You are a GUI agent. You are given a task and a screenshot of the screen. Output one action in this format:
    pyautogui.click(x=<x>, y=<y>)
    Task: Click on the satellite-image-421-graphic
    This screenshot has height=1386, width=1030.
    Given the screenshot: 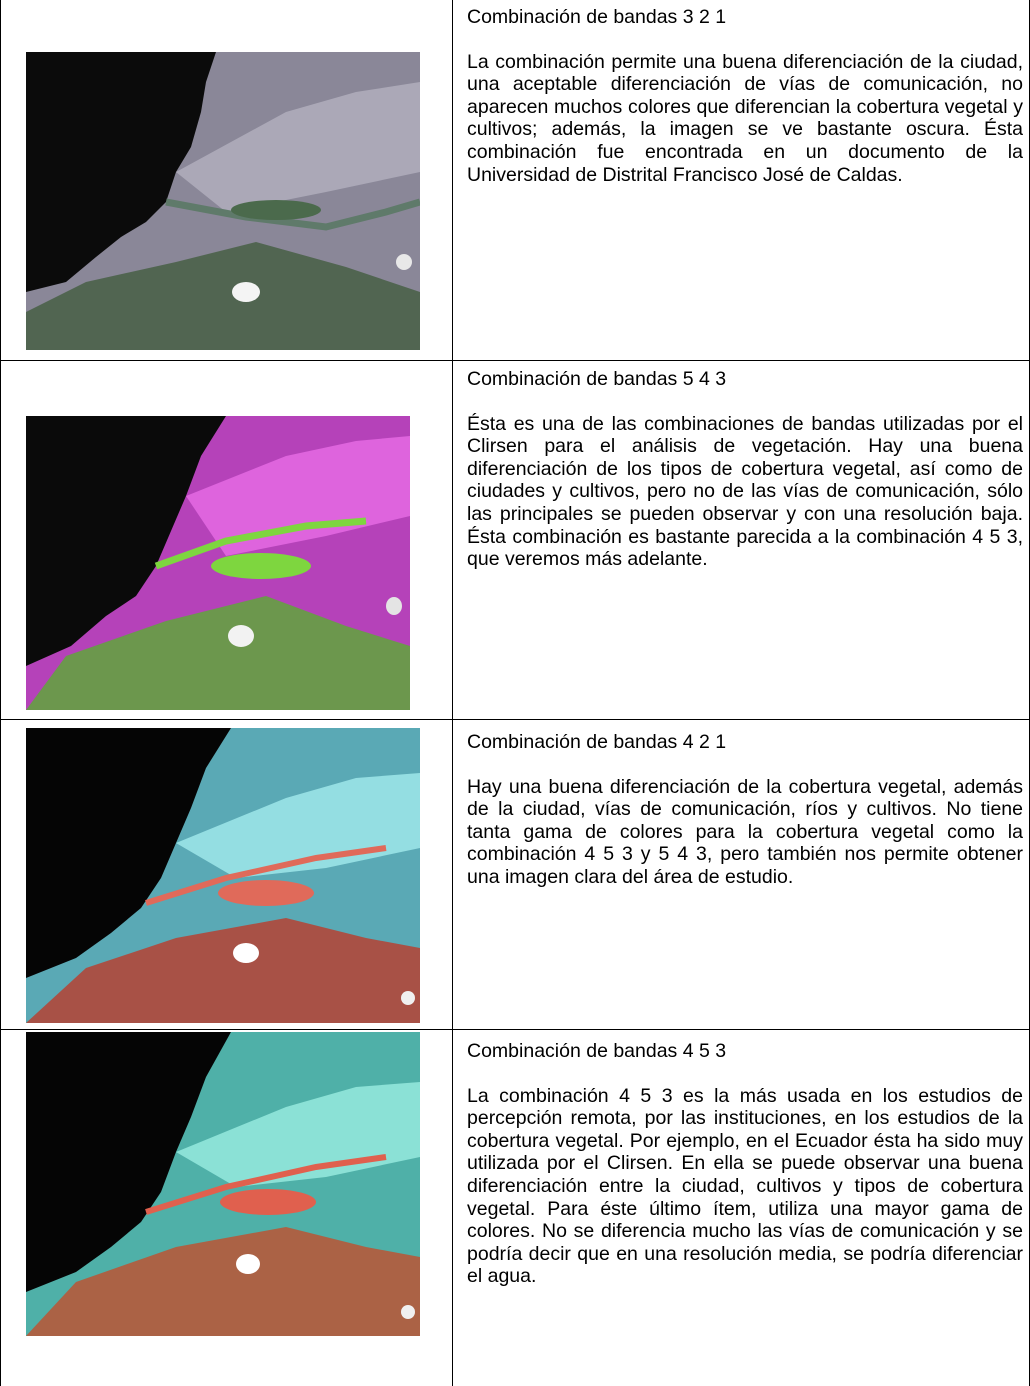 What is the action you would take?
    pyautogui.click(x=223, y=875)
    